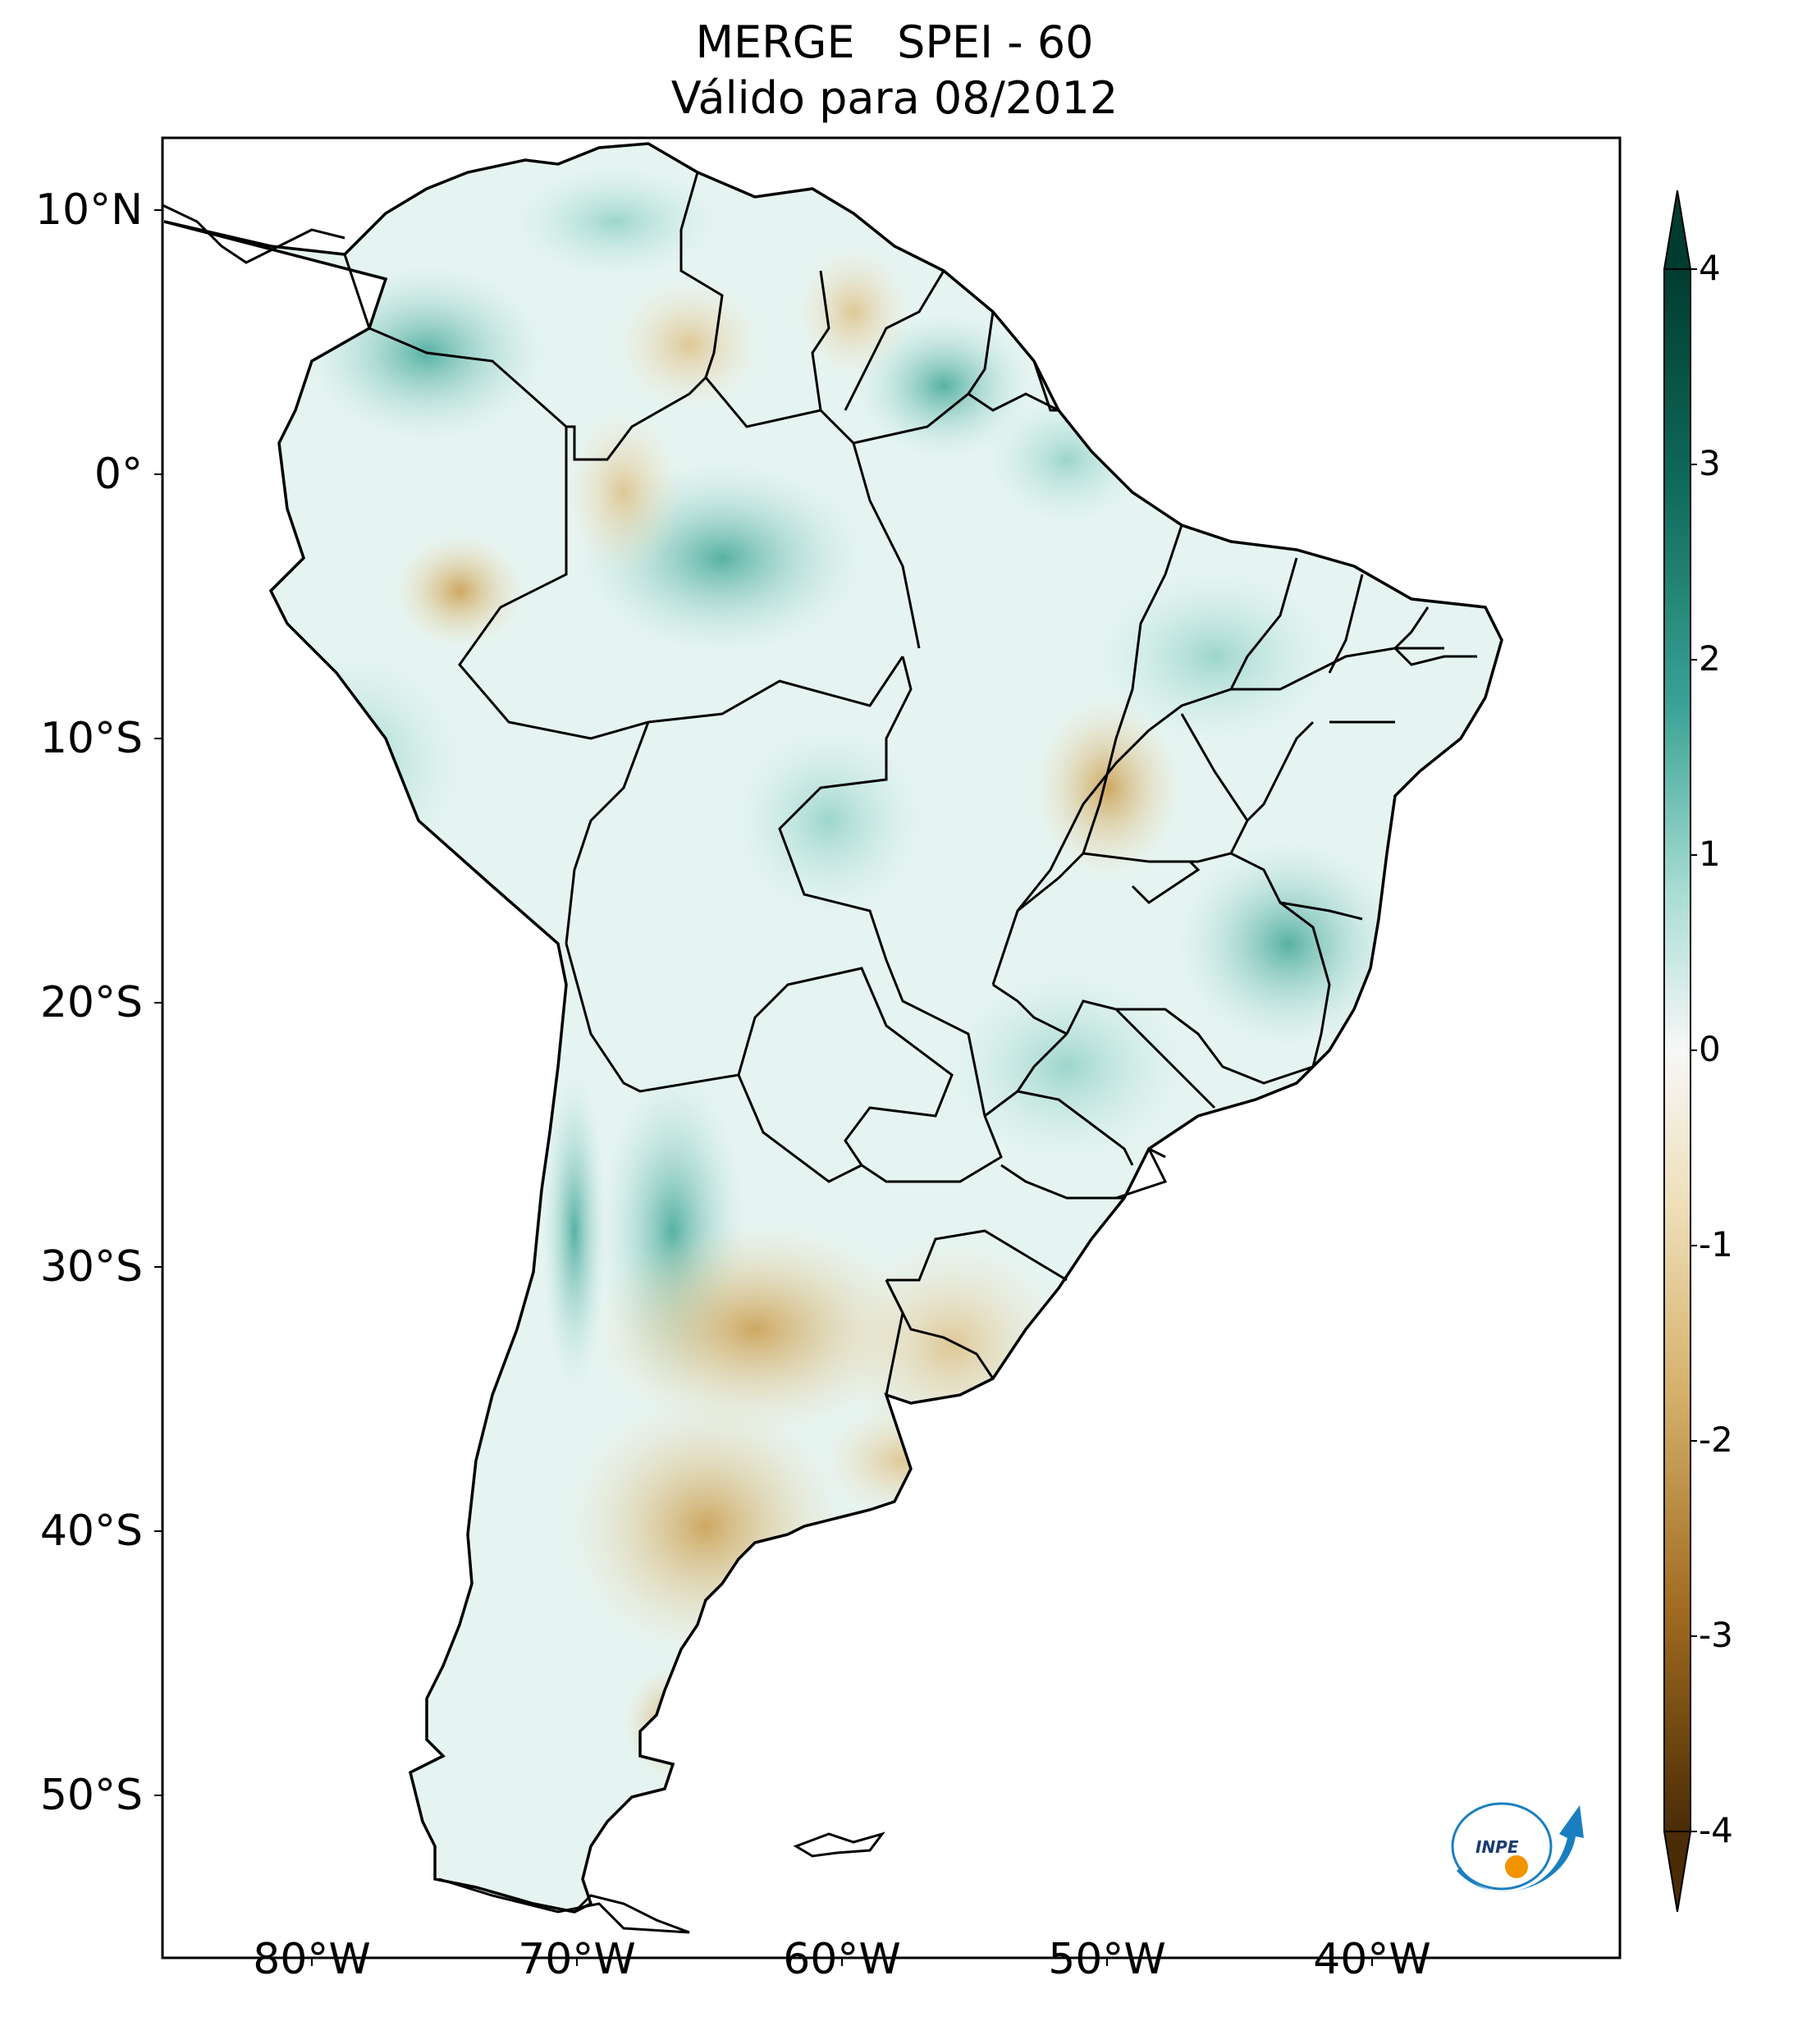 The height and width of the screenshot is (2044, 1798). I want to click on inpe-logo-icon: INPE, so click(1517, 1847).